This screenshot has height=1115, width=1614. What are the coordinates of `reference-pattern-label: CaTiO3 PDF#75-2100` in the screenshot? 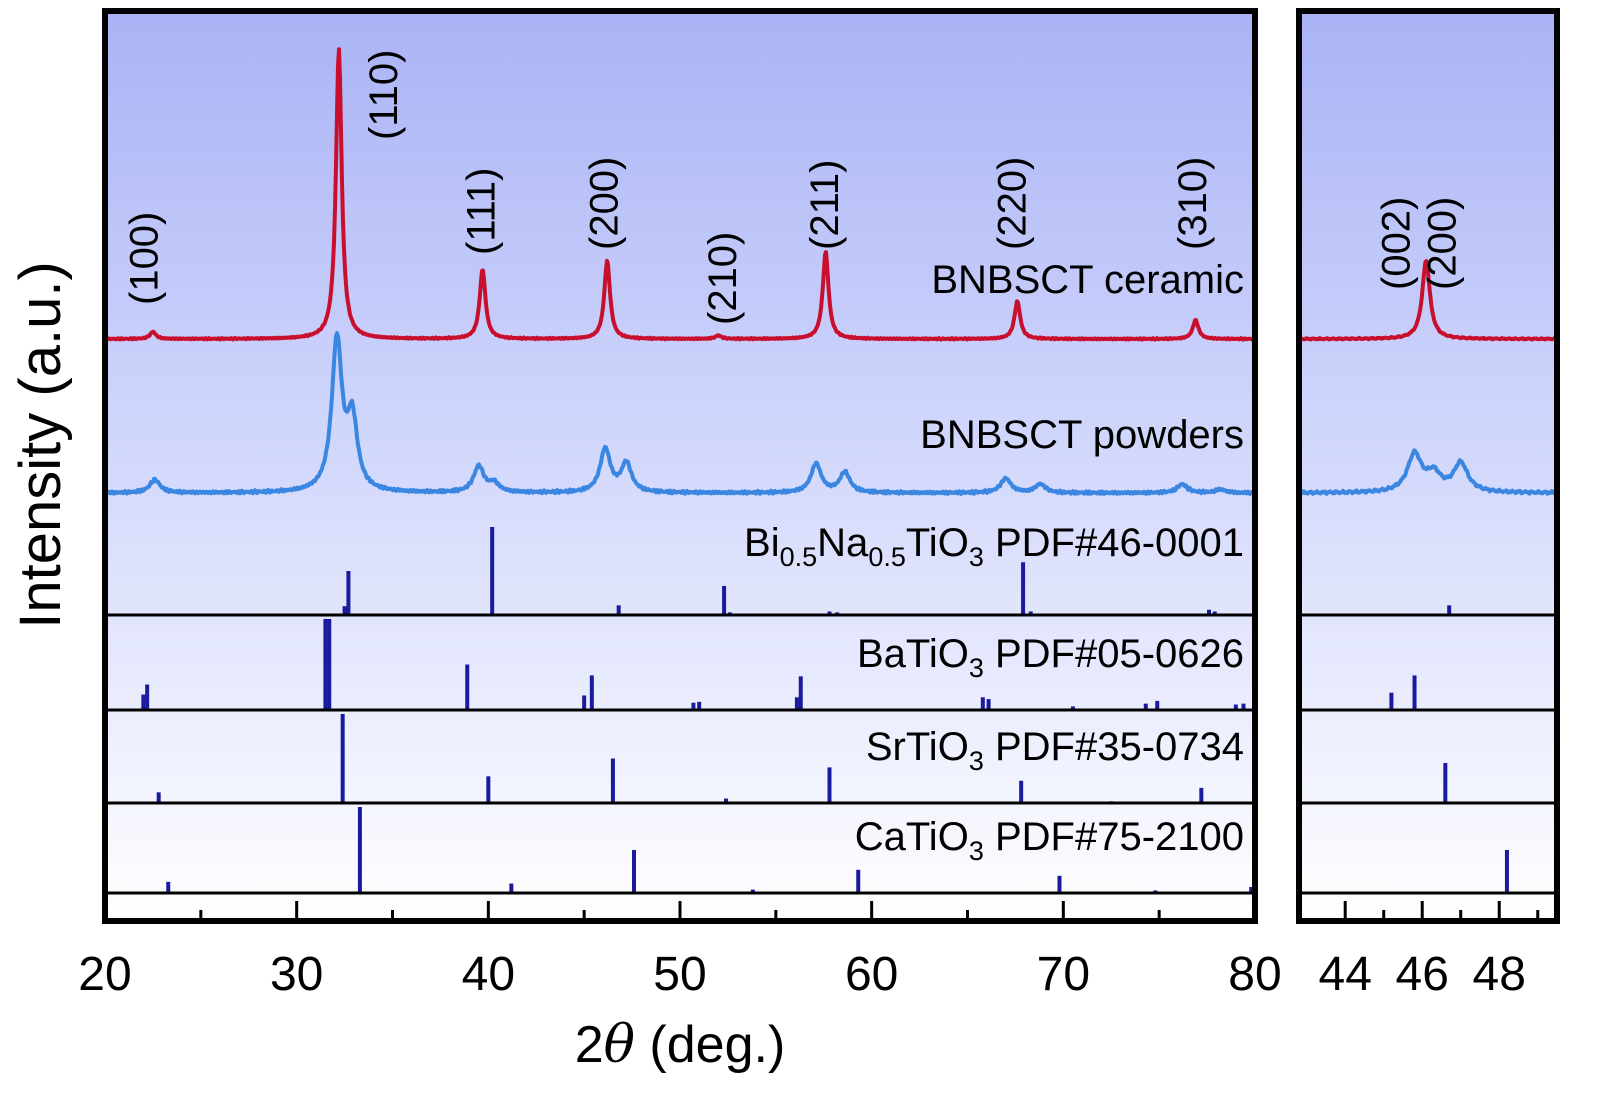 It's located at (1049, 840).